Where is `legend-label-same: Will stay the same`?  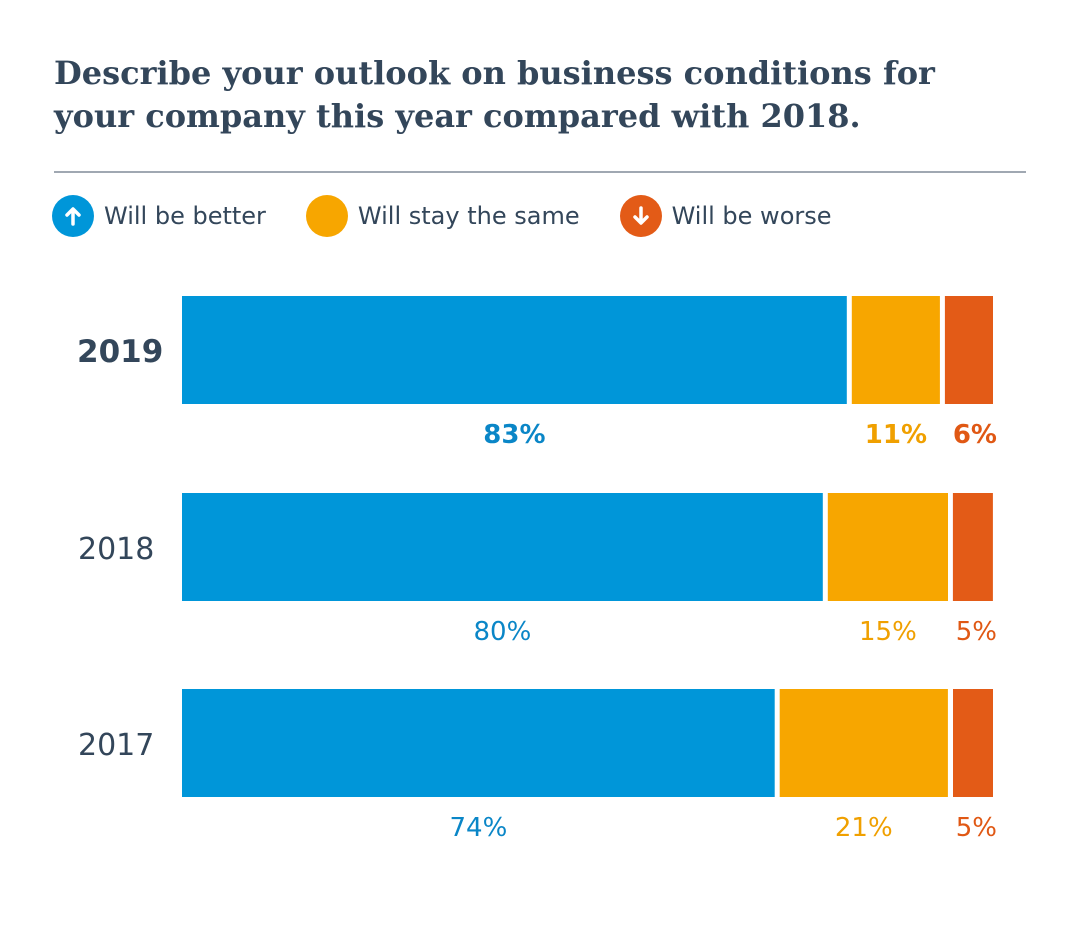
legend-label-same: Will stay the same is located at coordinates (468, 216).